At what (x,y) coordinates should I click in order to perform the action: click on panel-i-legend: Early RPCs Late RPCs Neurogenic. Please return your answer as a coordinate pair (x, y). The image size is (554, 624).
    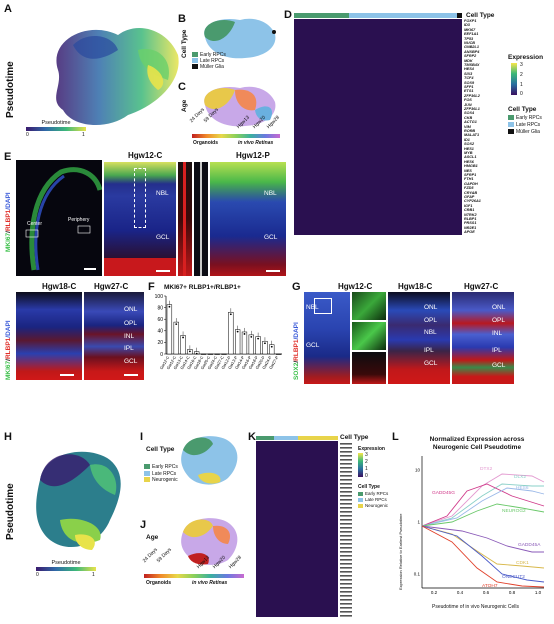
    Looking at the image, I should click on (161, 474).